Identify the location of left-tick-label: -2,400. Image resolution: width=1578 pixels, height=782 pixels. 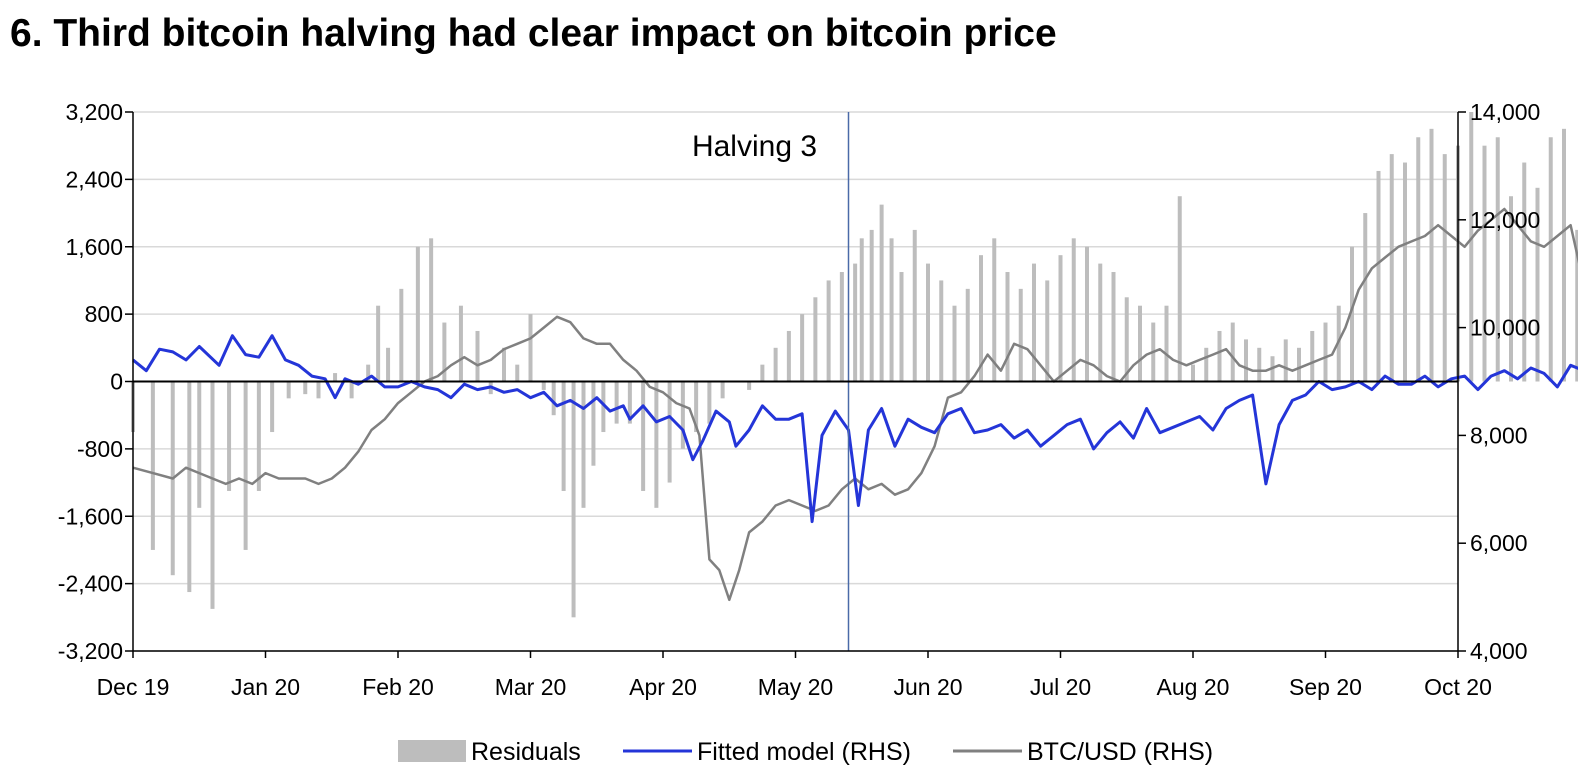
(90, 584).